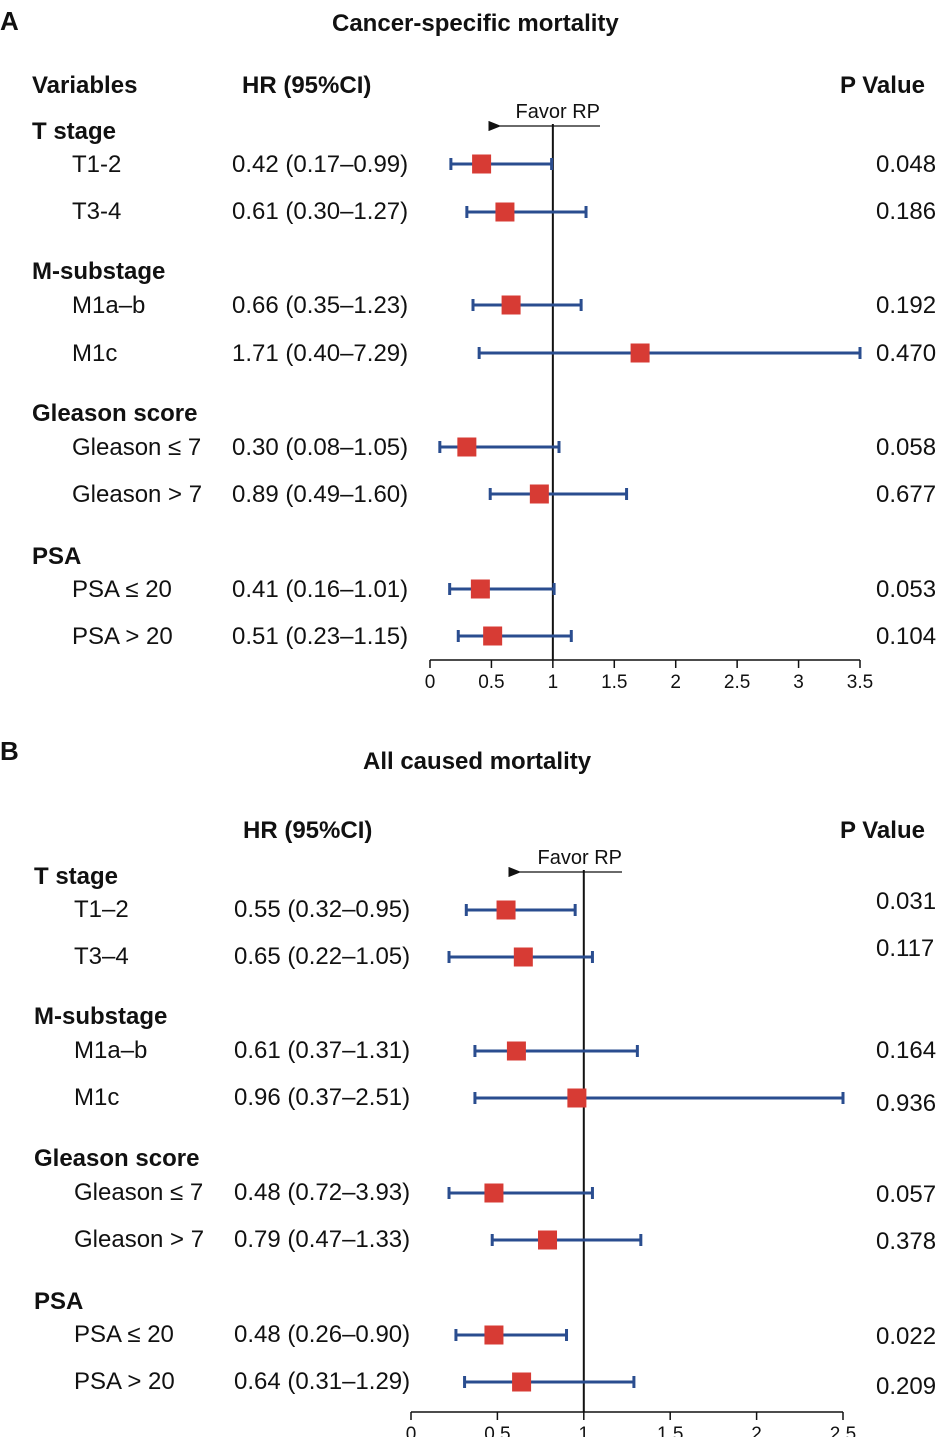 This screenshot has width=945, height=1437. I want to click on hr-value: 0.51 (0.23–1.15), so click(320, 636).